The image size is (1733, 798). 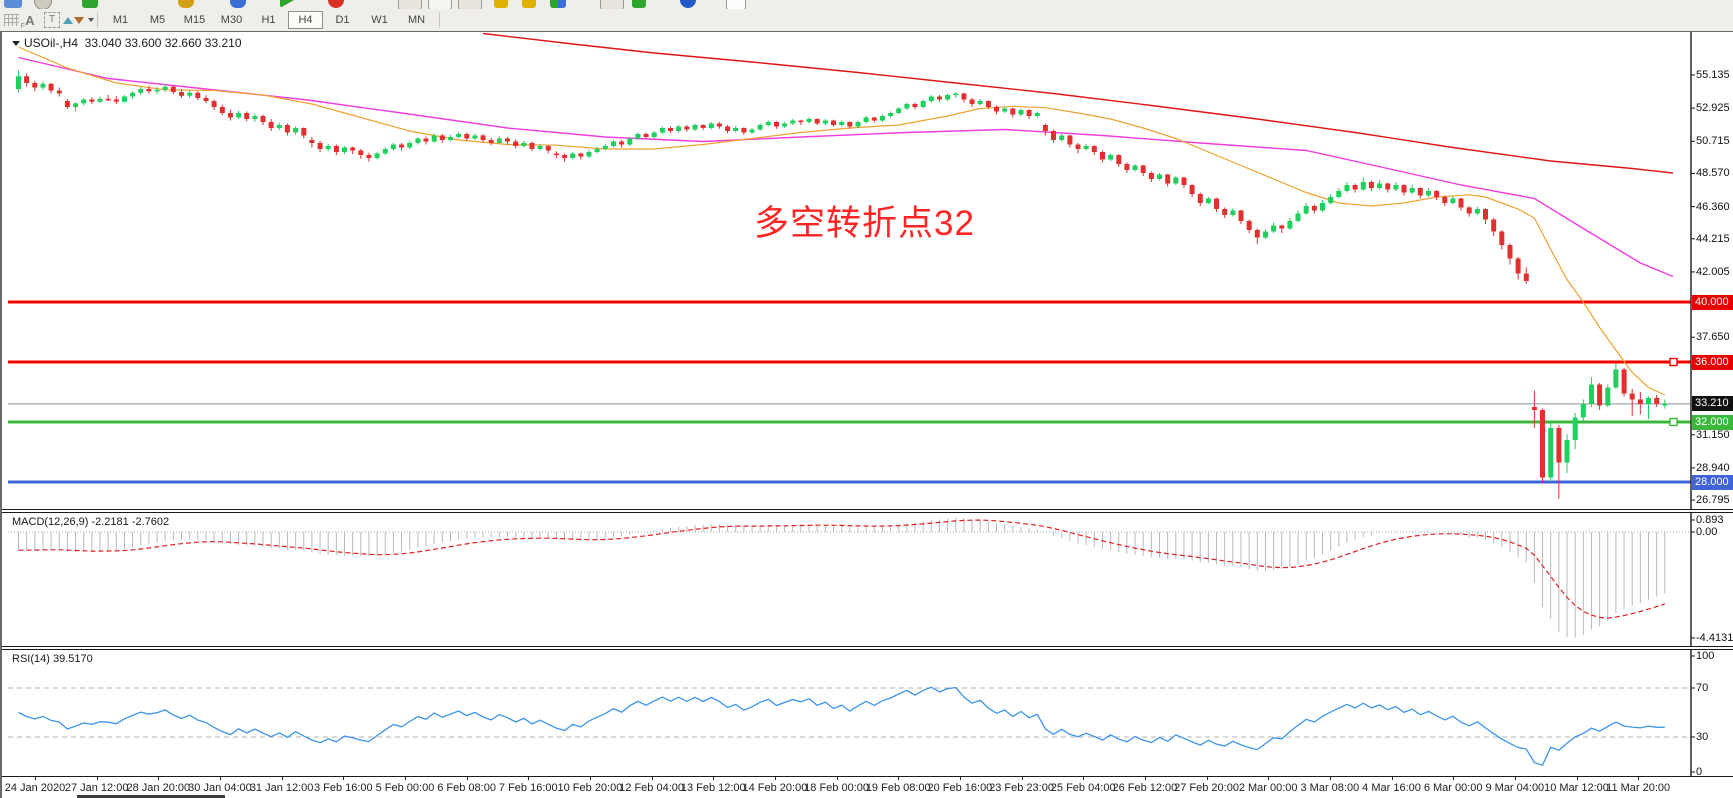 What do you see at coordinates (410, 4) in the screenshot?
I see `chart-type-bar-button` at bounding box center [410, 4].